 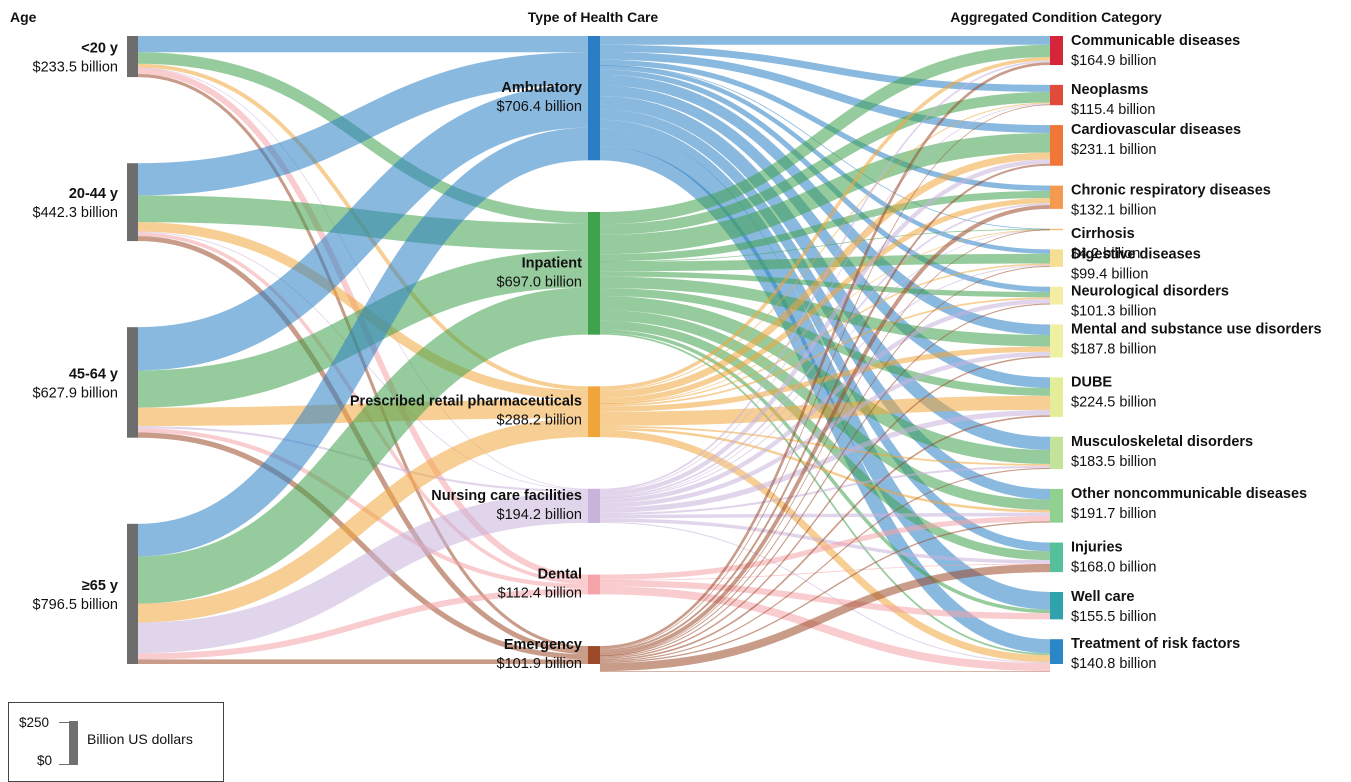 What do you see at coordinates (1109, 90) in the screenshot?
I see `condition-label-neoplasms: Neoplasms` at bounding box center [1109, 90].